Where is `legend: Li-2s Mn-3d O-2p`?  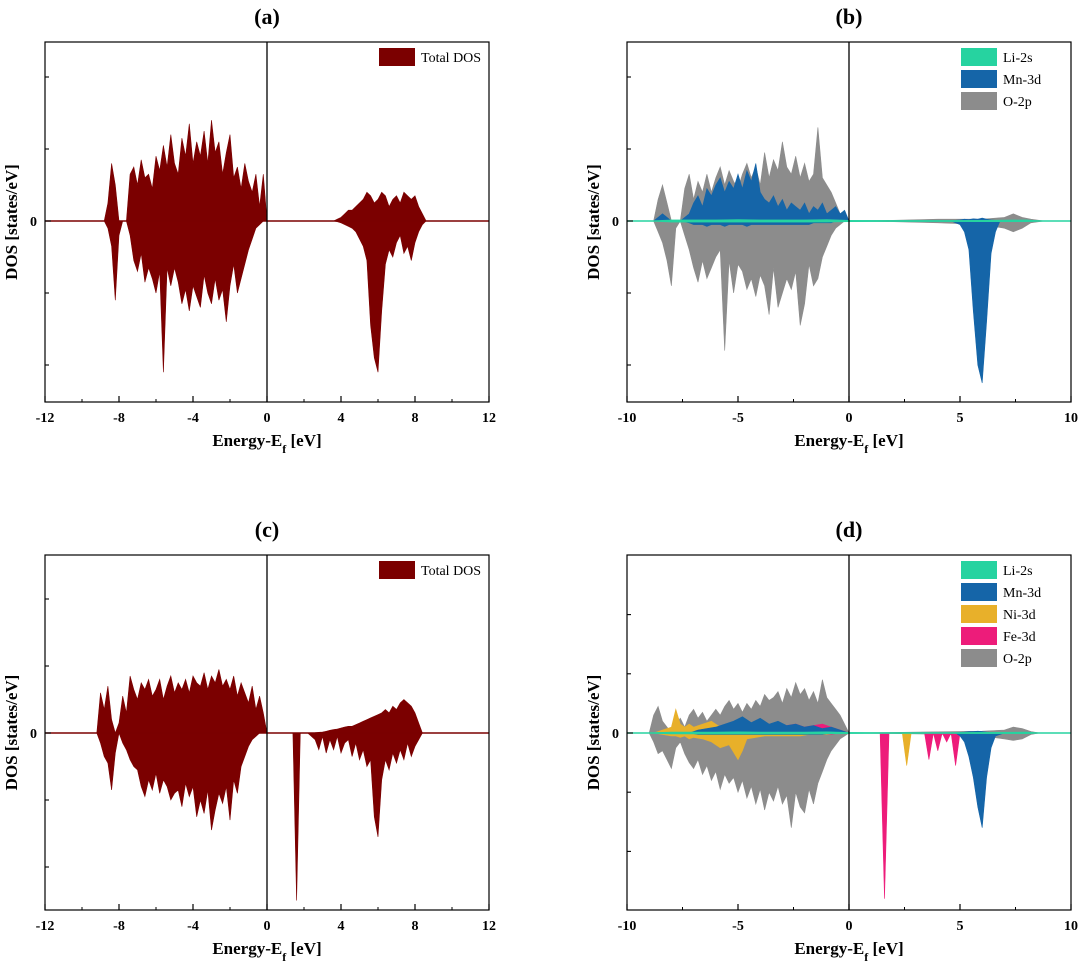
legend: Li-2s Mn-3d O-2p is located at coordinates (1001, 79).